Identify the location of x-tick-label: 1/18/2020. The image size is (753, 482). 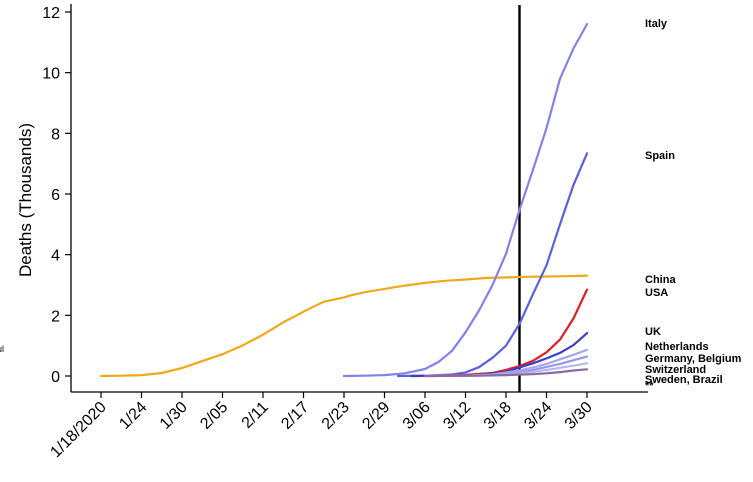
(78, 430).